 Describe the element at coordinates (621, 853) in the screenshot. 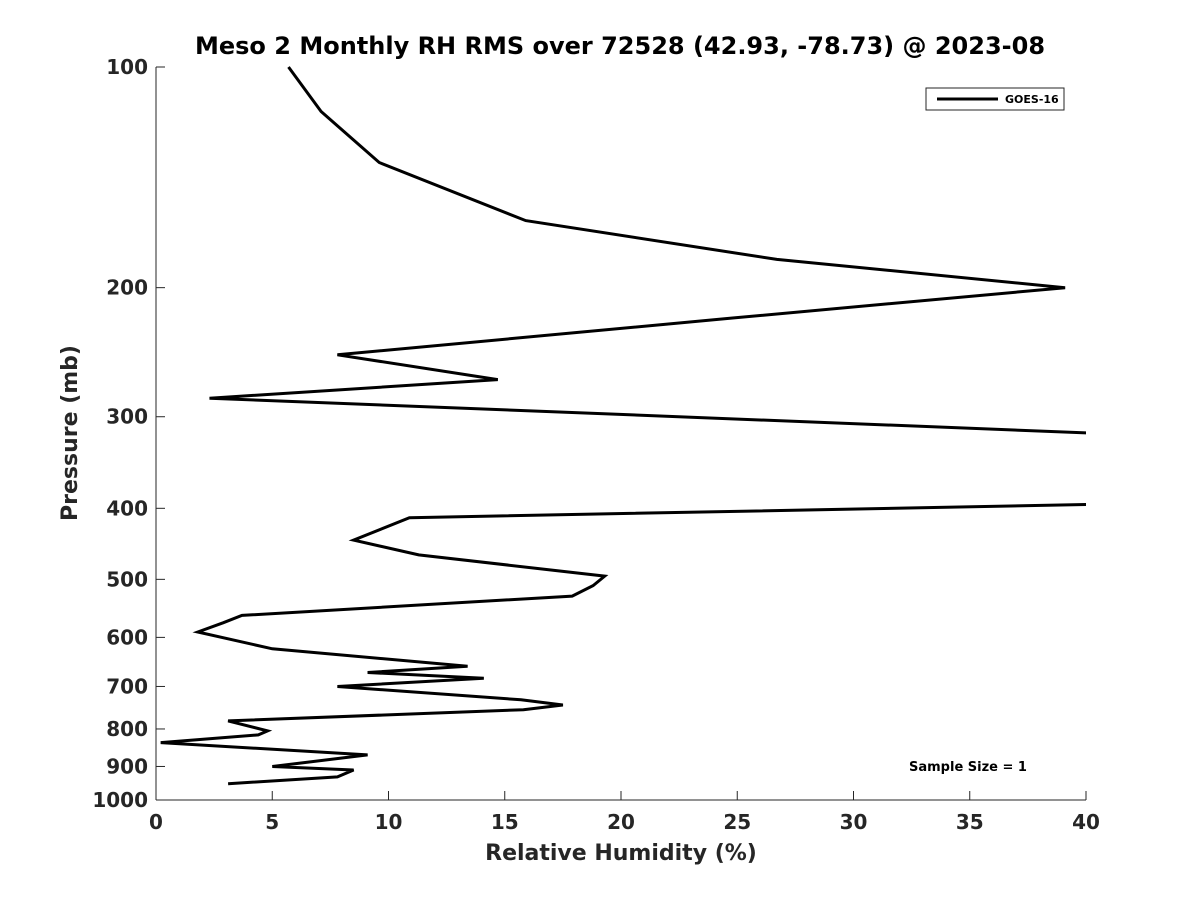

I see `x-axis-label: Relative Humidity (%)` at that location.